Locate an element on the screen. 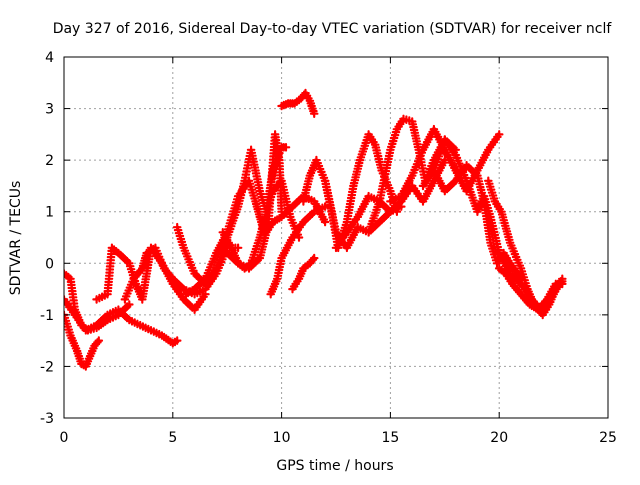 Image resolution: width=640 pixels, height=485 pixels. data-series-arc-n is located at coordinates (361, 191).